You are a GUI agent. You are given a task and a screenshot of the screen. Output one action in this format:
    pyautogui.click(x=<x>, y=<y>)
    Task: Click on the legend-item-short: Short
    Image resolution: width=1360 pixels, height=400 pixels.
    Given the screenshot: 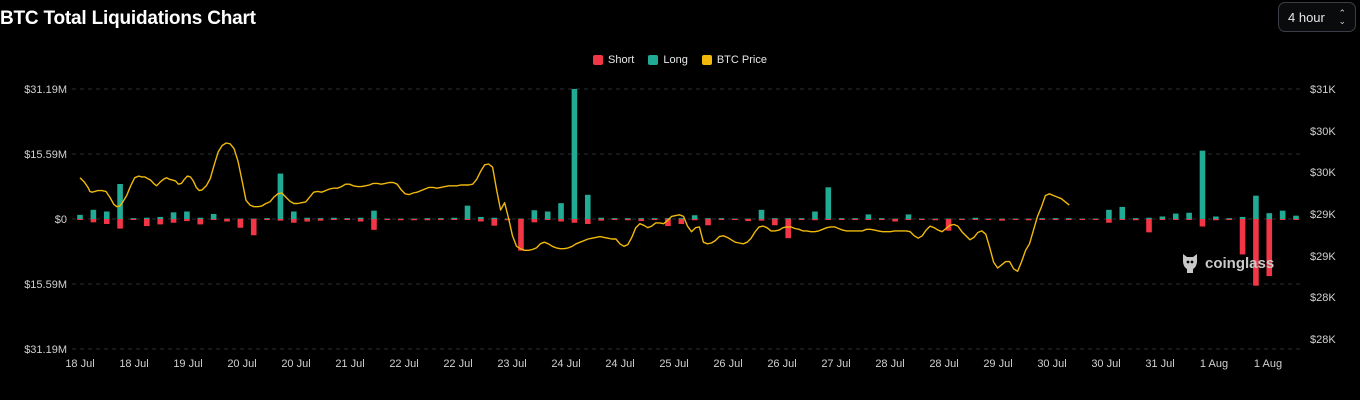 What is the action you would take?
    pyautogui.click(x=613, y=60)
    